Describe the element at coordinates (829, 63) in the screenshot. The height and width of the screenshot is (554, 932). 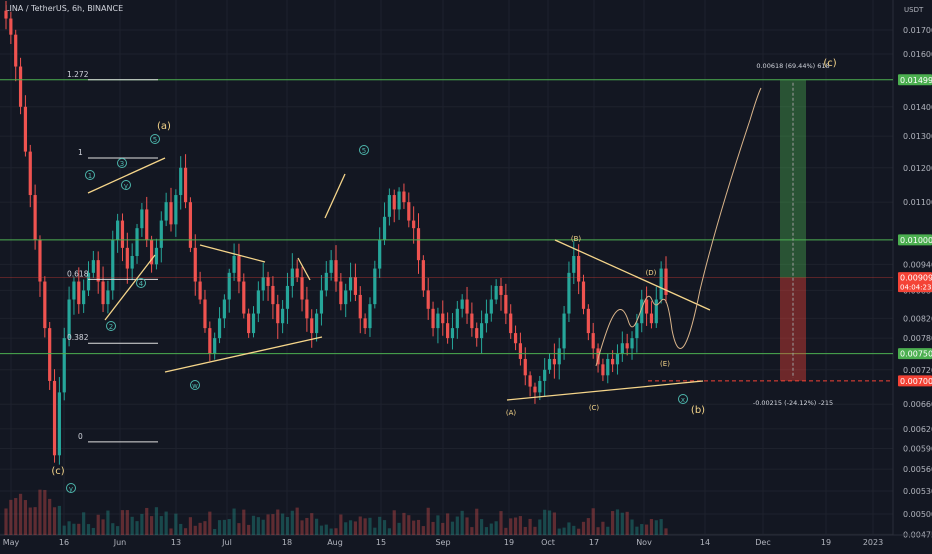
I see `wave-label: (c)` at that location.